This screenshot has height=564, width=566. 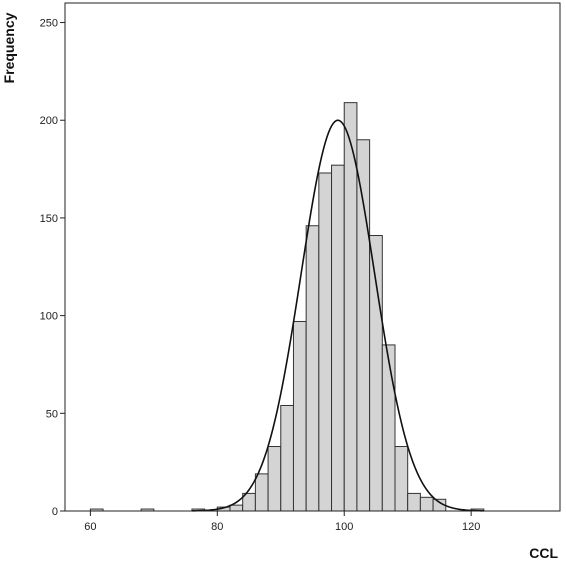 What do you see at coordinates (55, 512) in the screenshot?
I see `y-tick-label: 0` at bounding box center [55, 512].